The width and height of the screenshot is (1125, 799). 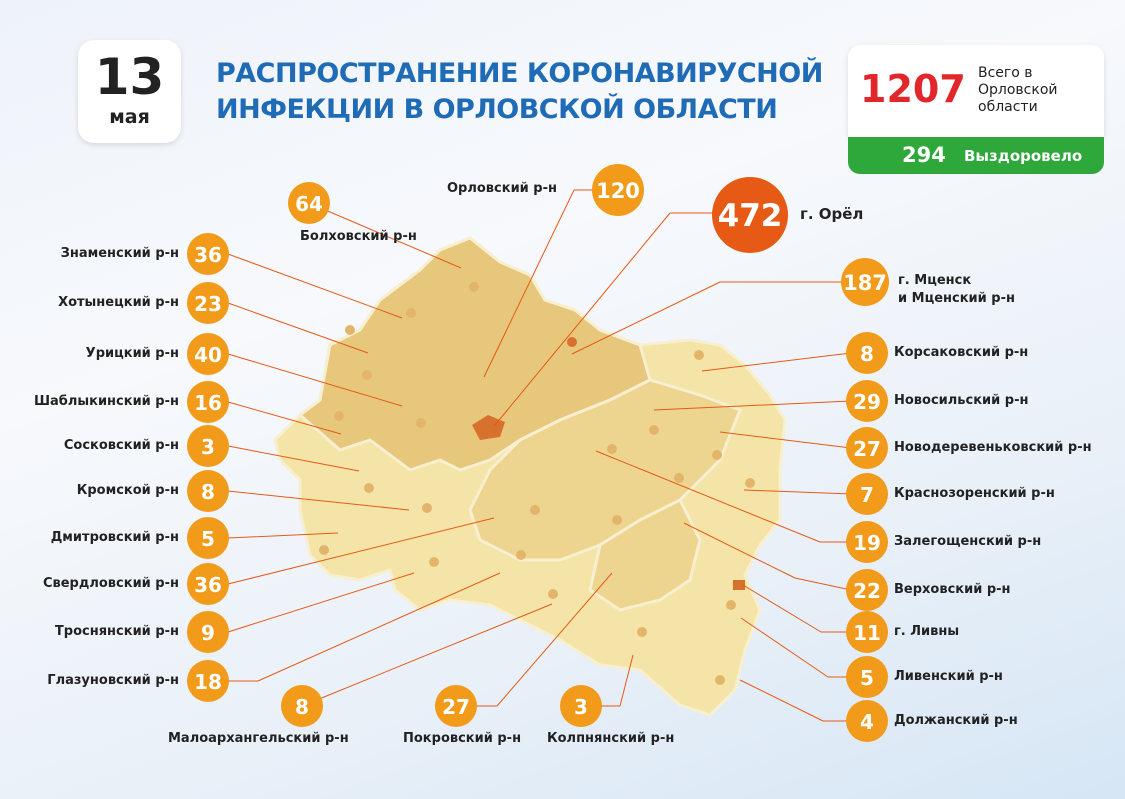 I want to click on orel-city-shape, so click(x=488, y=427).